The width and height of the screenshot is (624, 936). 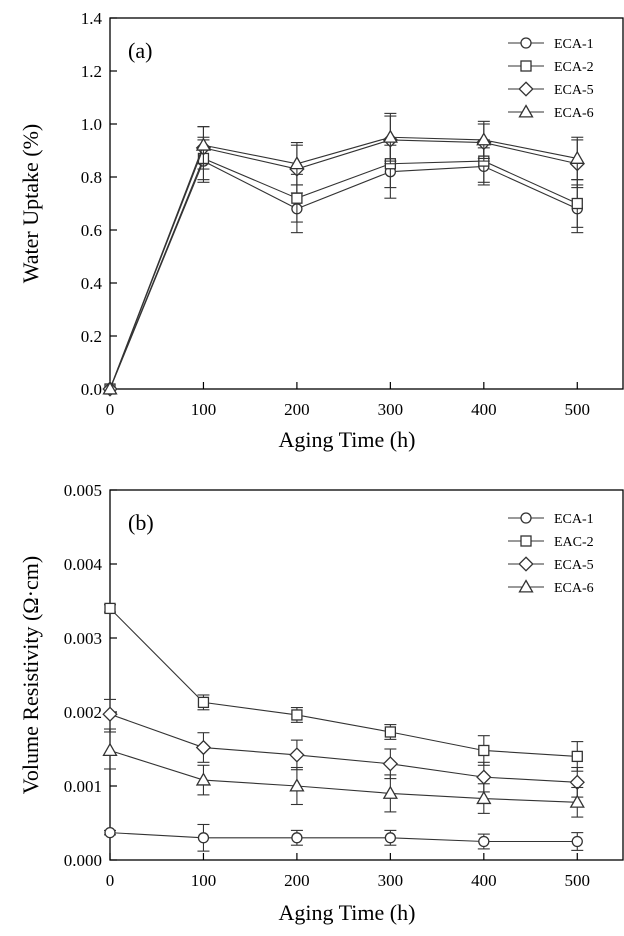 What do you see at coordinates (574, 542) in the screenshot?
I see `legend-label: EAC-2` at bounding box center [574, 542].